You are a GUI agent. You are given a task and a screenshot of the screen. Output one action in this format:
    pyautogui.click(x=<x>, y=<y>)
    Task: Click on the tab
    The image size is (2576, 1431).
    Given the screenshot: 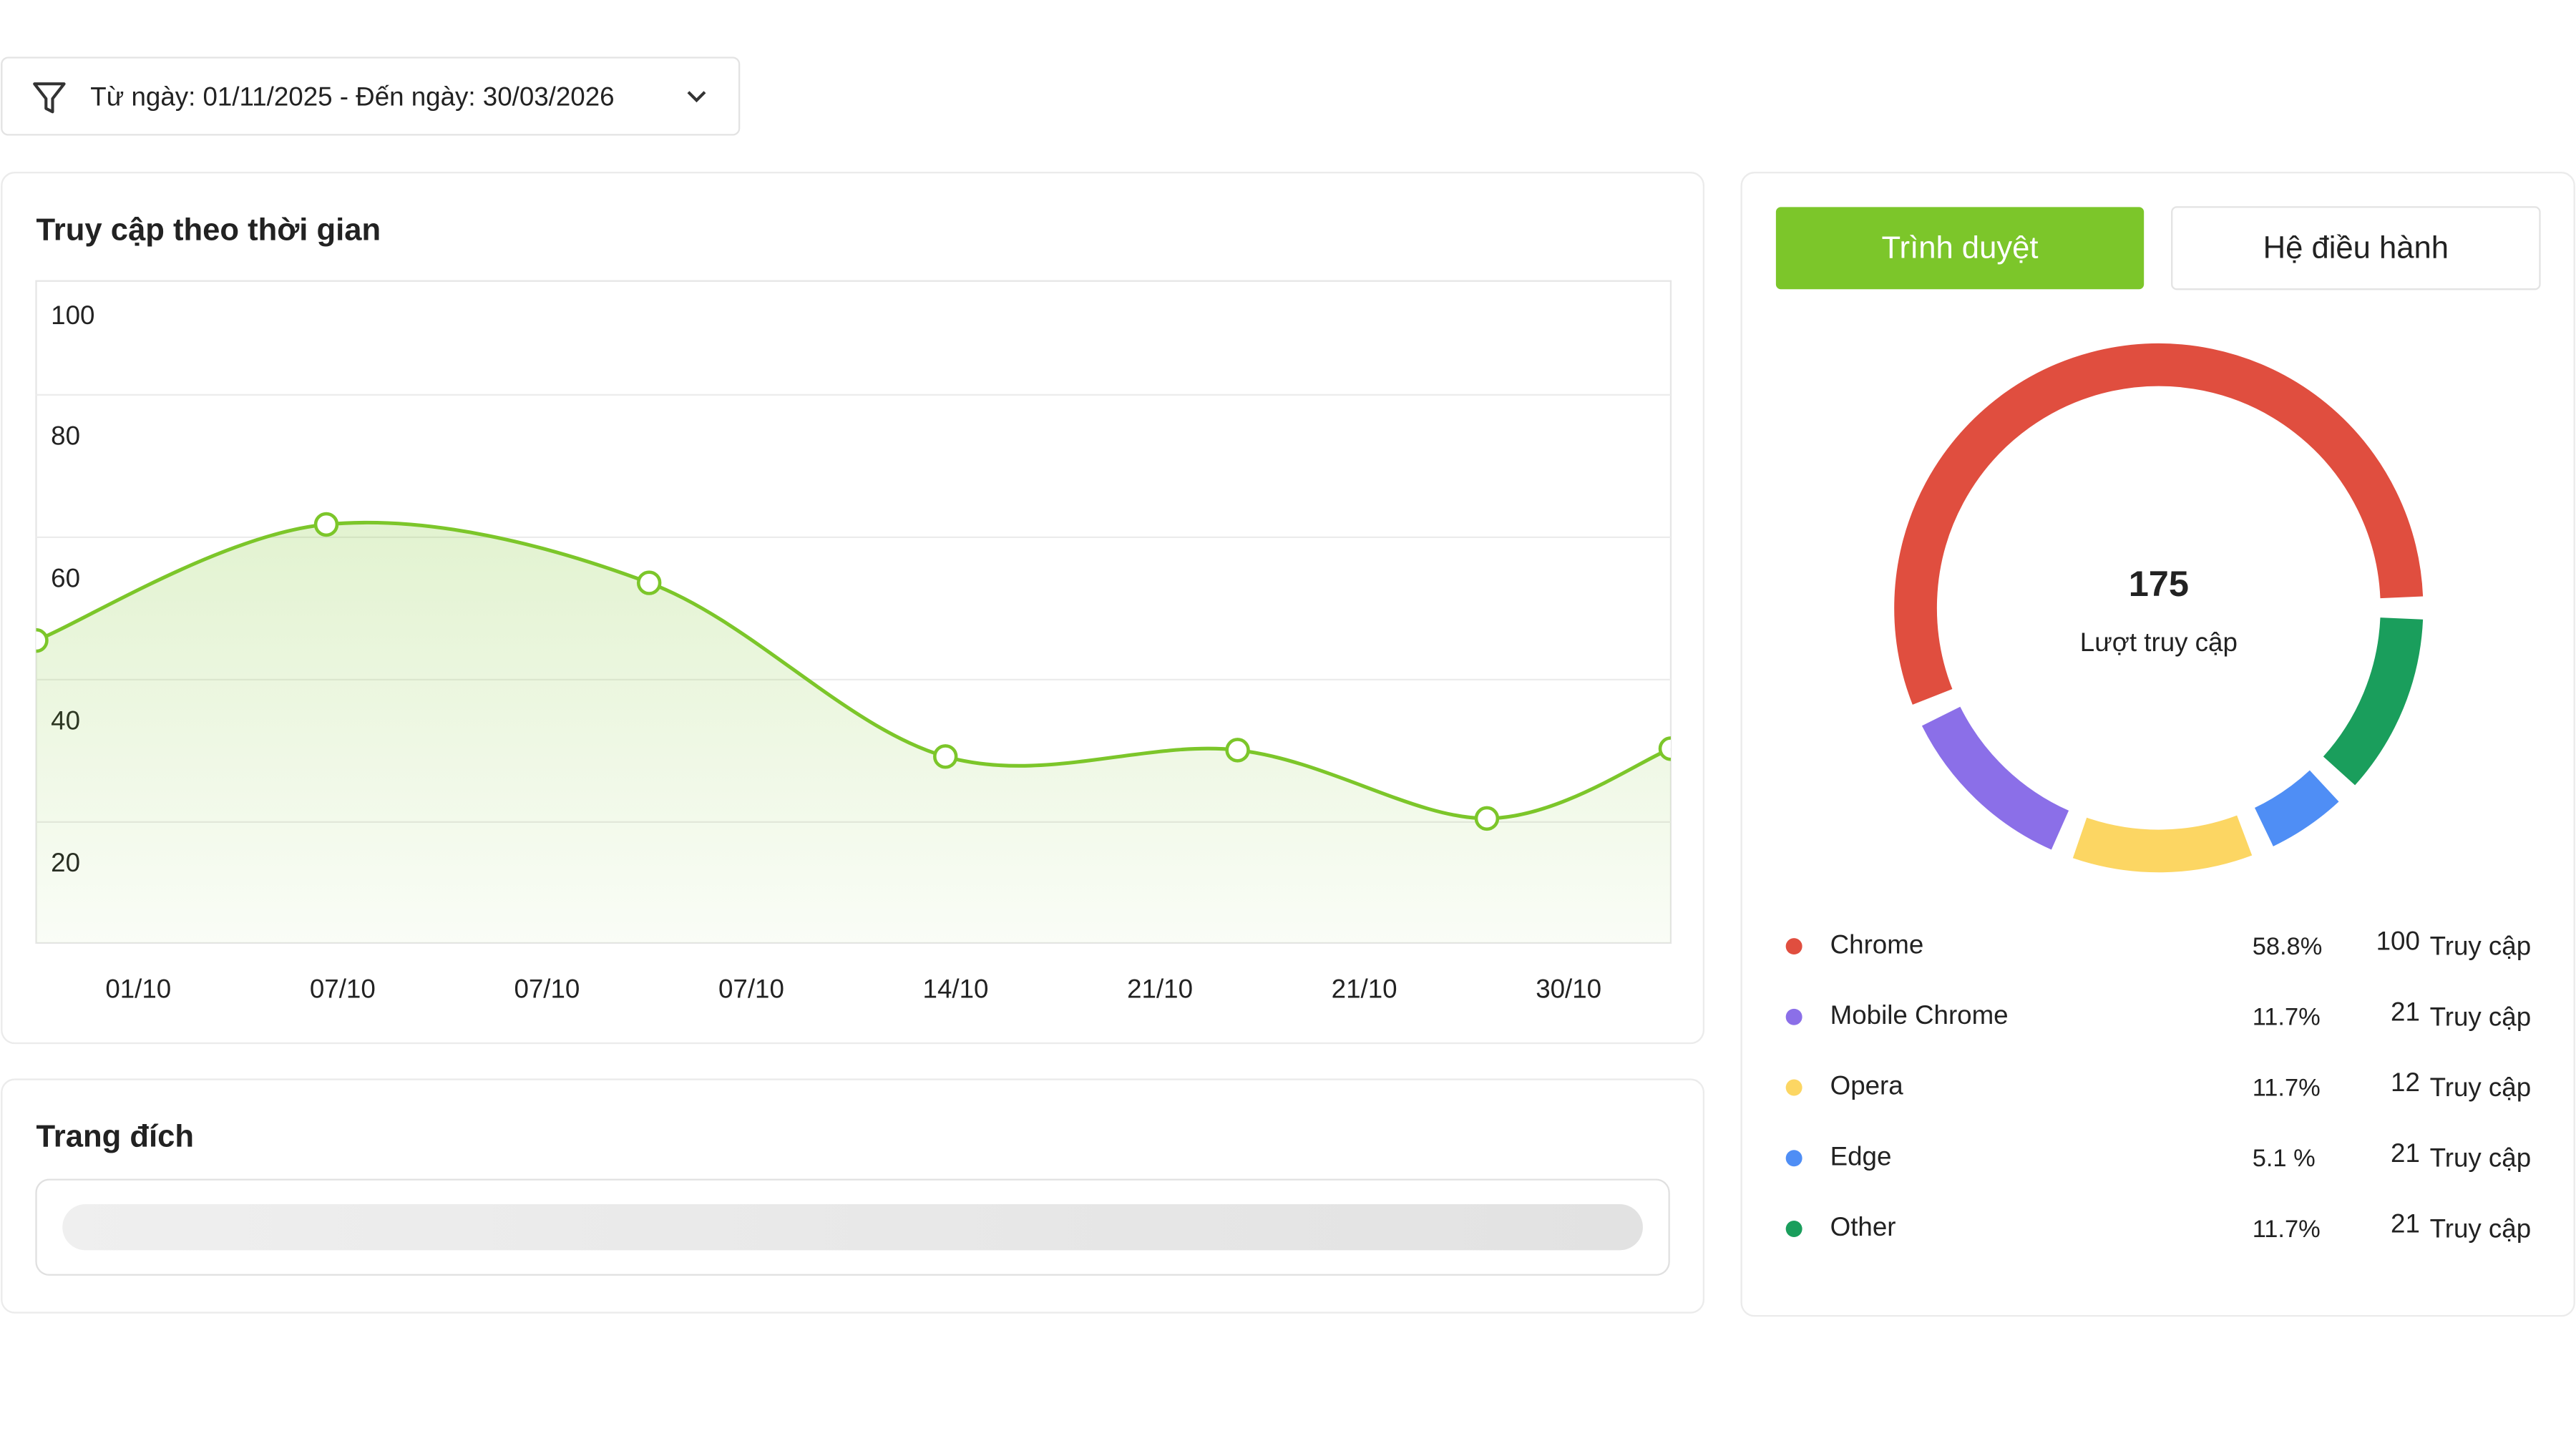 What is the action you would take?
    pyautogui.click(x=2356, y=248)
    